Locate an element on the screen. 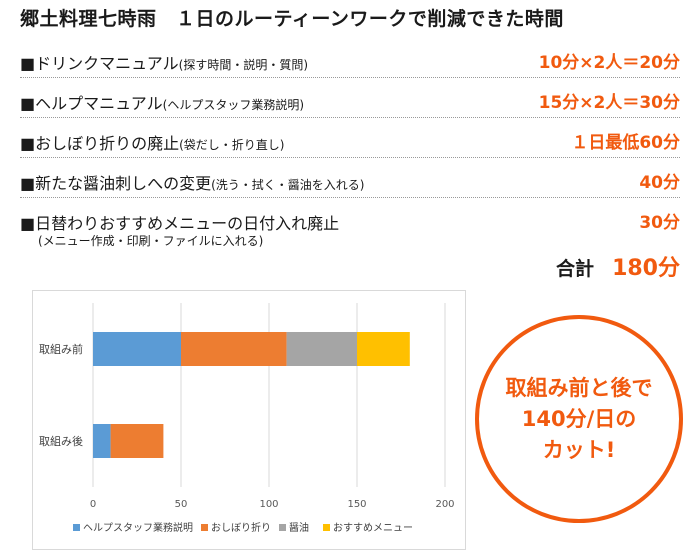 The width and height of the screenshot is (700, 560). item-value: １日最低60分 is located at coordinates (625, 143).